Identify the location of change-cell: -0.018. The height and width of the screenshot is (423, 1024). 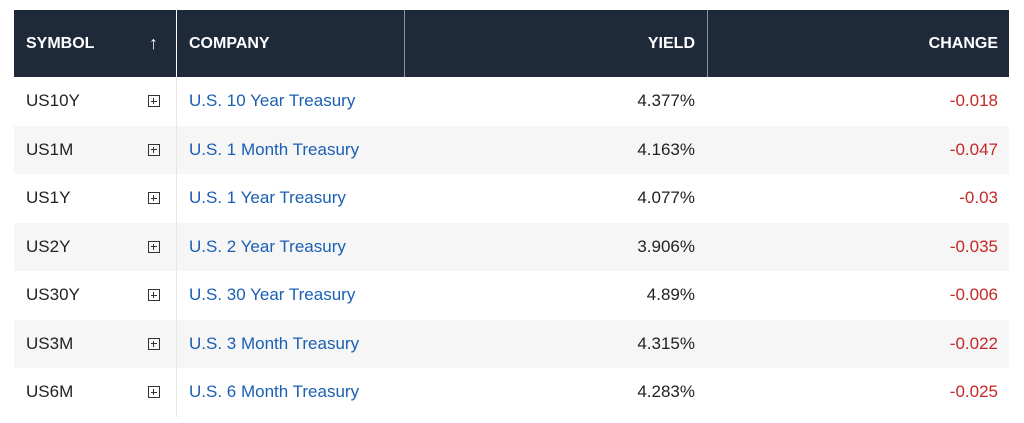
(973, 101).